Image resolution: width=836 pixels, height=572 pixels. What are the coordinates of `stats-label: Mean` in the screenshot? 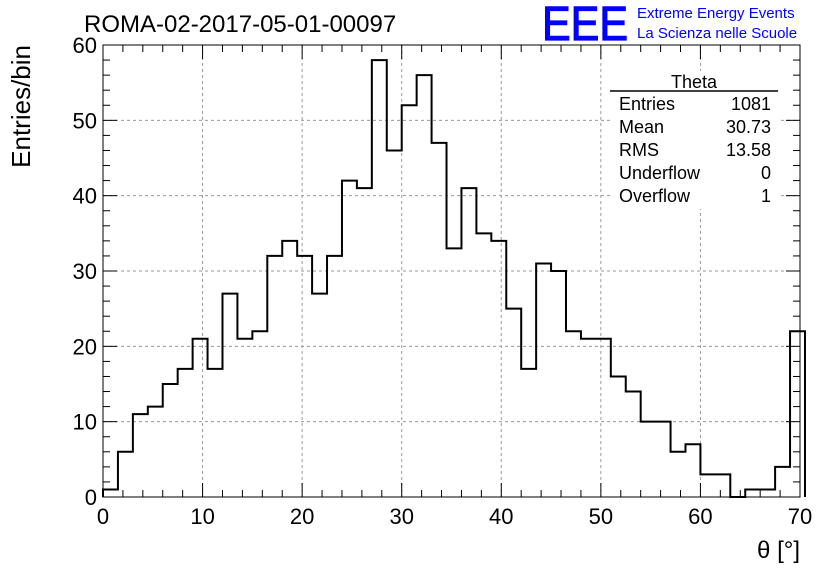 It's located at (641, 127).